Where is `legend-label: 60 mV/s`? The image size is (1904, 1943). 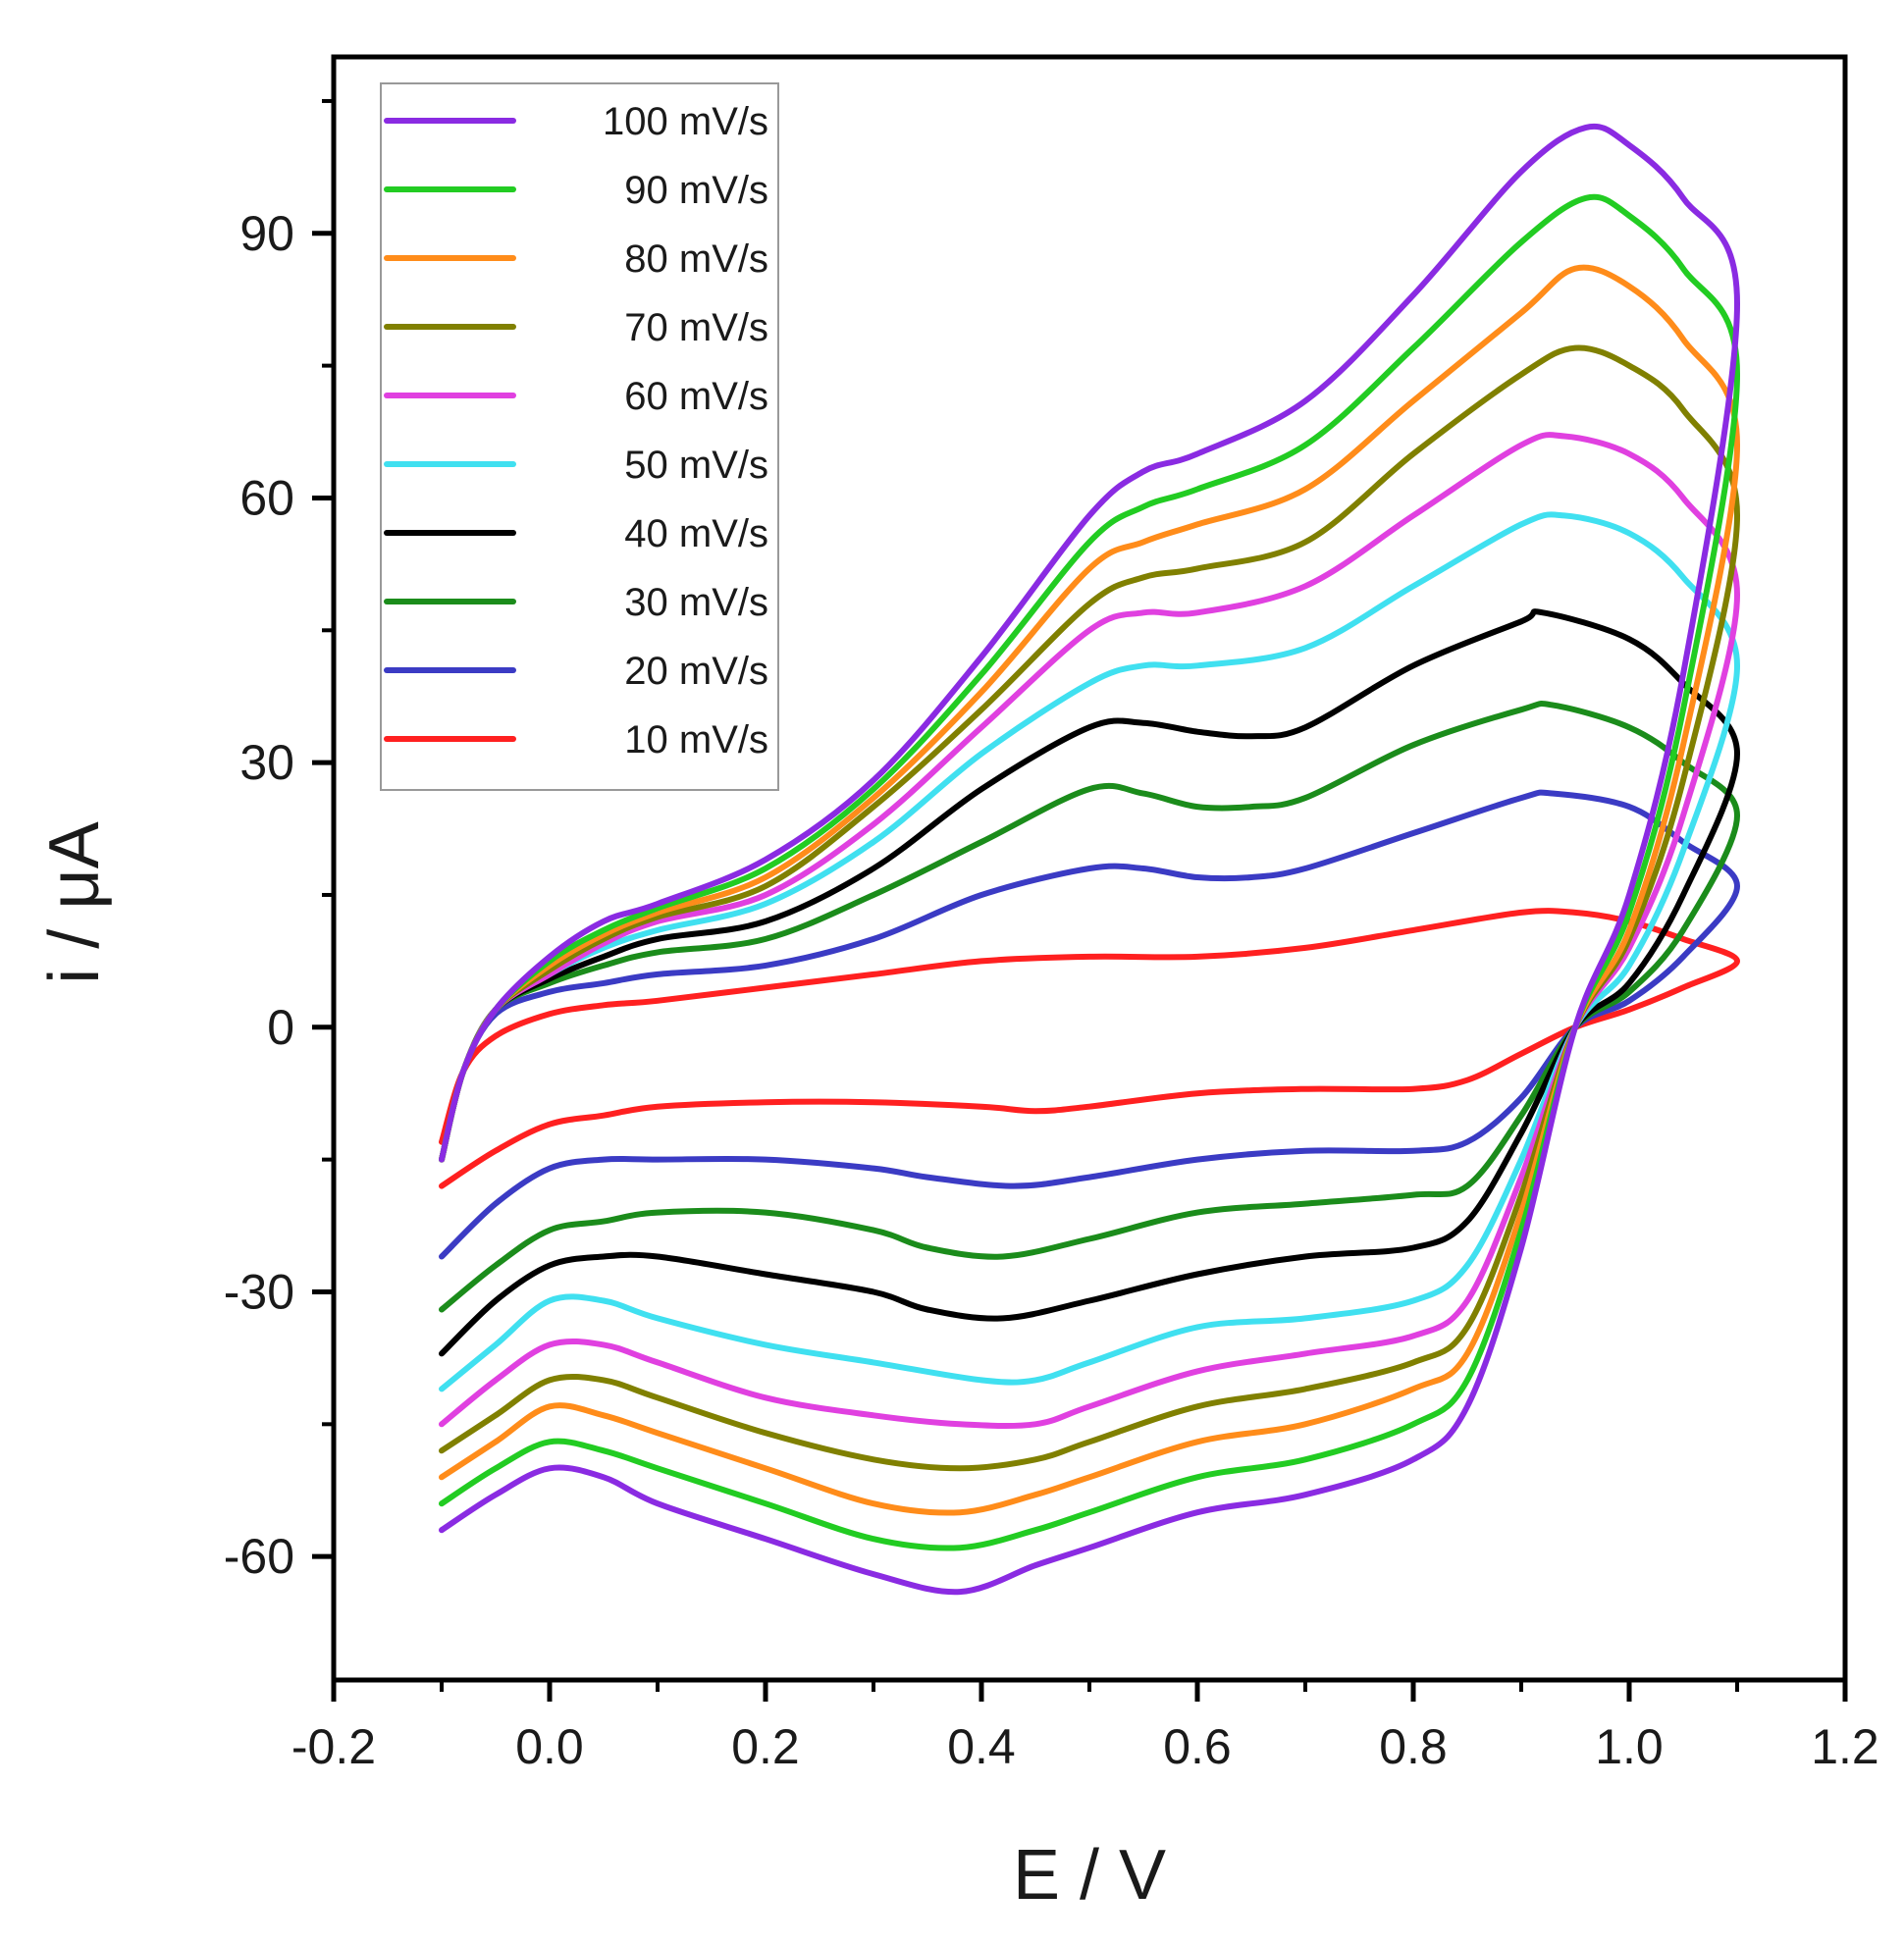
legend-label: 60 mV/s is located at coordinates (696, 397).